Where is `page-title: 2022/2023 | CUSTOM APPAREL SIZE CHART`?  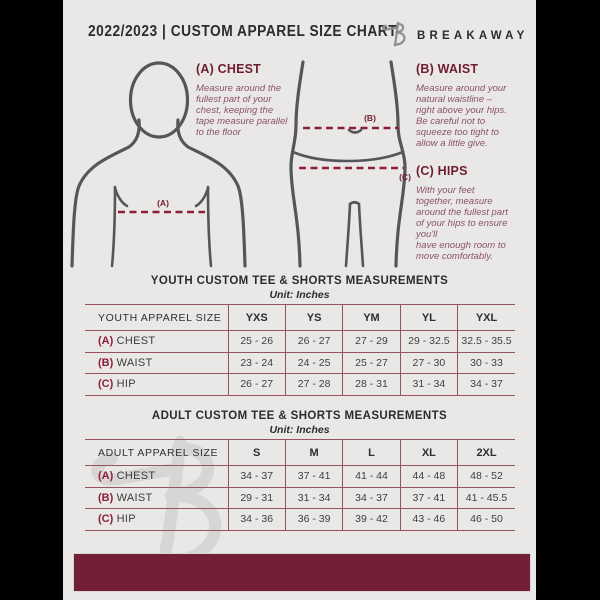 page-title: 2022/2023 | CUSTOM APPAREL SIZE CHART is located at coordinates (243, 31).